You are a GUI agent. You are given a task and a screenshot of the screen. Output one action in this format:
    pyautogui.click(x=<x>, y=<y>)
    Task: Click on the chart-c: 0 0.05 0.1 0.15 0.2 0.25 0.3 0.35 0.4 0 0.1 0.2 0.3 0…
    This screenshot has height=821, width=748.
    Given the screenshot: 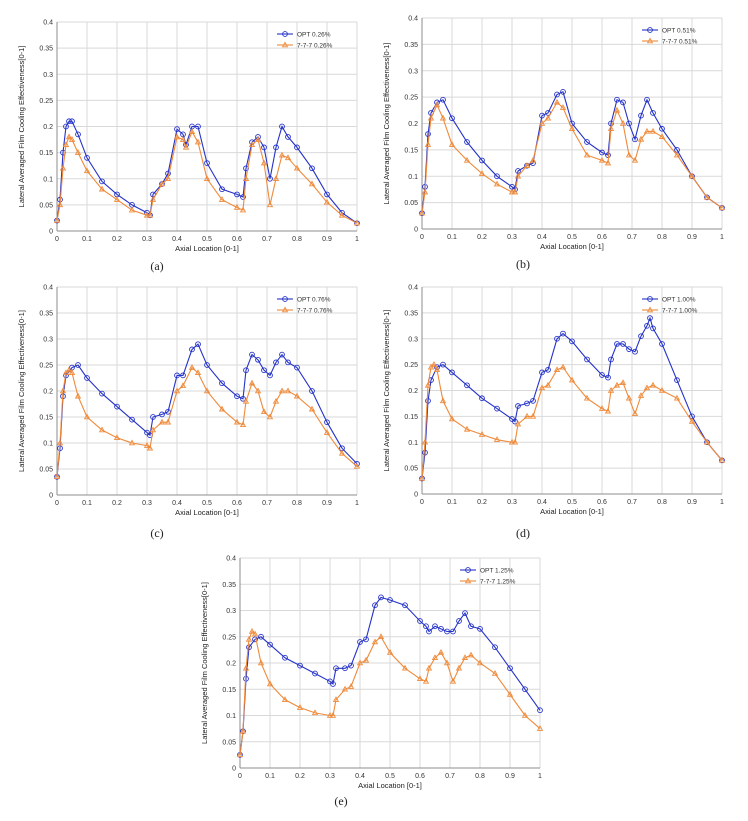 What is the action you would take?
    pyautogui.click(x=189, y=412)
    